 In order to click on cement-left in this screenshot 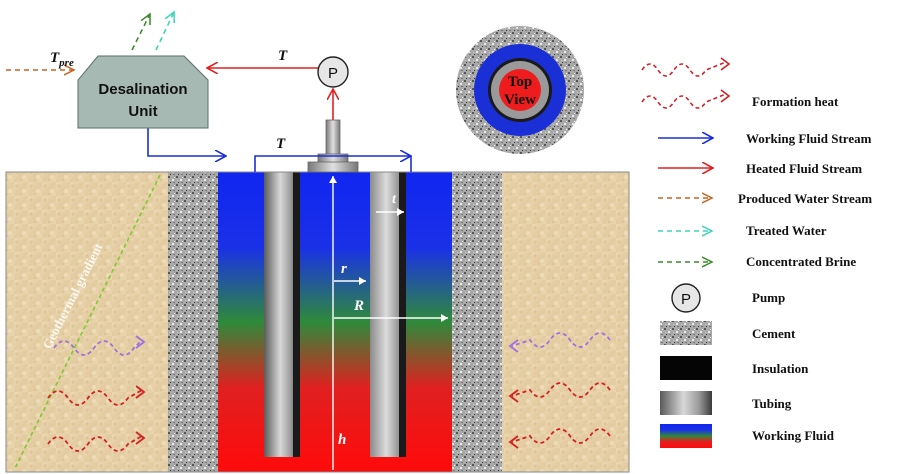, I will do `click(193, 322)`.